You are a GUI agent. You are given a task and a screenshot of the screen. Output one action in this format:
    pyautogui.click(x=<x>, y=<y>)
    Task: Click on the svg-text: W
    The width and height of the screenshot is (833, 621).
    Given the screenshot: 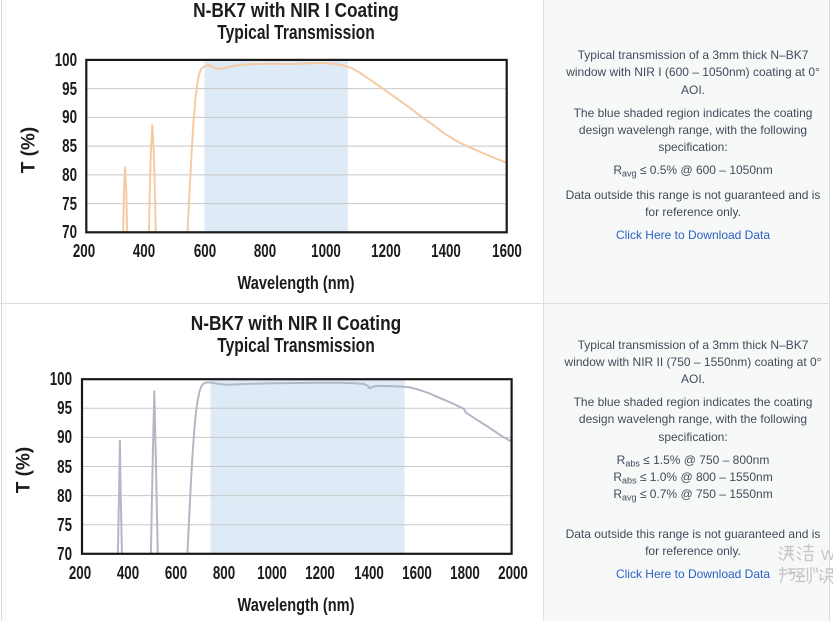 What is the action you would take?
    pyautogui.click(x=827, y=555)
    